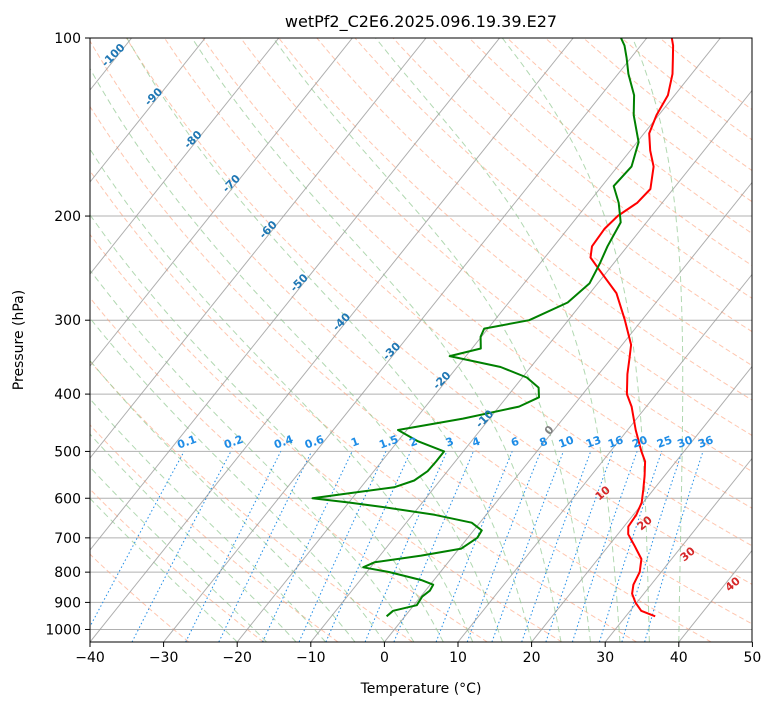  What do you see at coordinates (186, 442) in the screenshot?
I see `mixing-ratio-label: 0.1` at bounding box center [186, 442].